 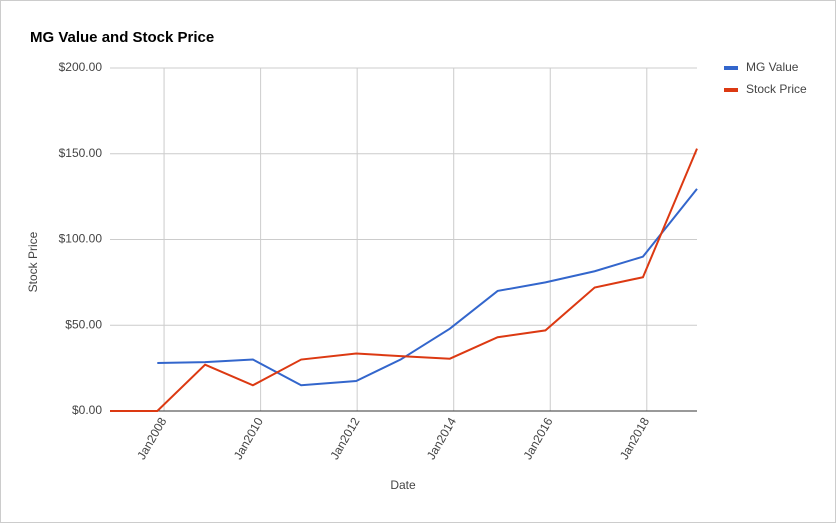 I want to click on legend-label: Stock Price, so click(x=776, y=89).